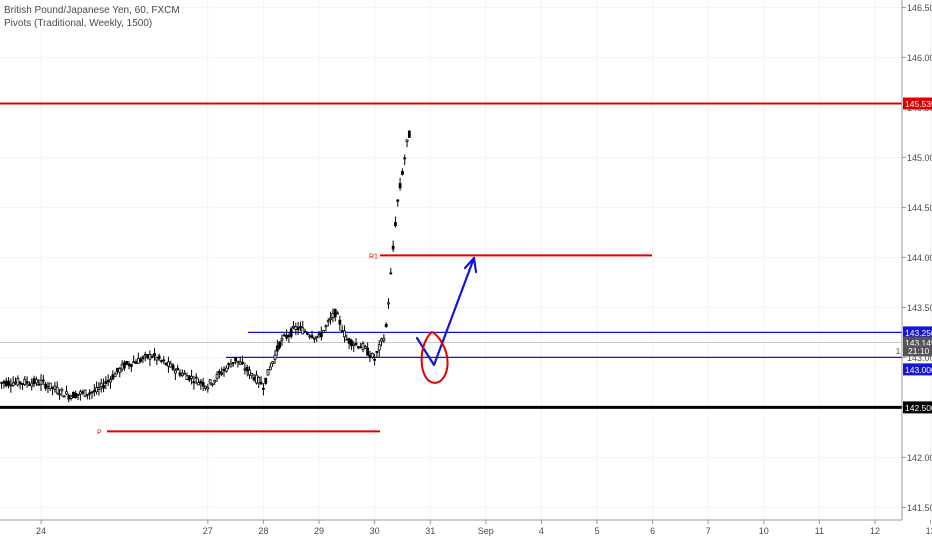 This screenshot has width=932, height=555. I want to click on support-price-label: 142.500, so click(918, 408).